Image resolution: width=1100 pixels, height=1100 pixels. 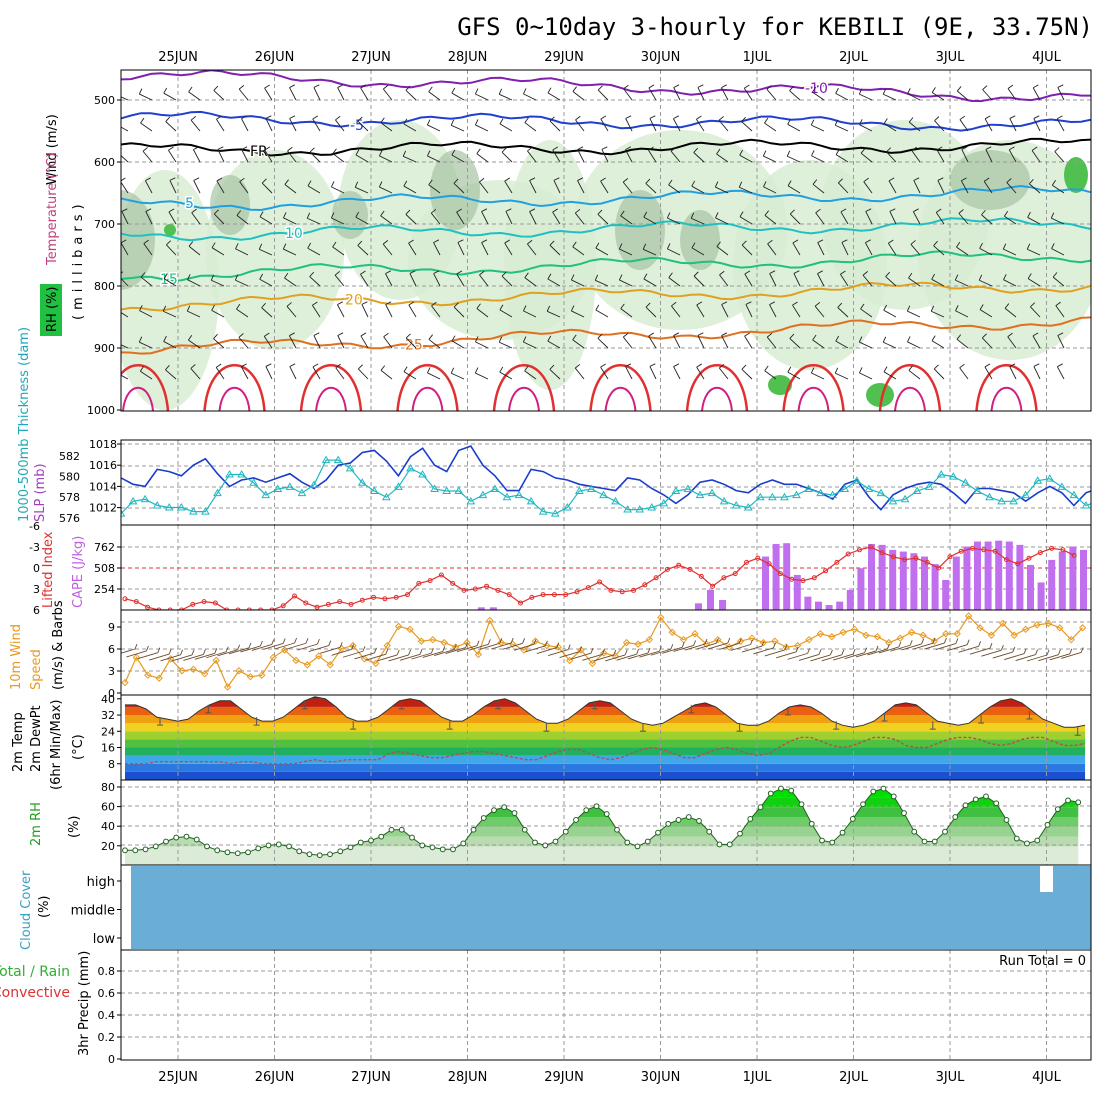 What do you see at coordinates (48, 569) in the screenshot?
I see `lifted-index-label: Lifted Index` at bounding box center [48, 569].